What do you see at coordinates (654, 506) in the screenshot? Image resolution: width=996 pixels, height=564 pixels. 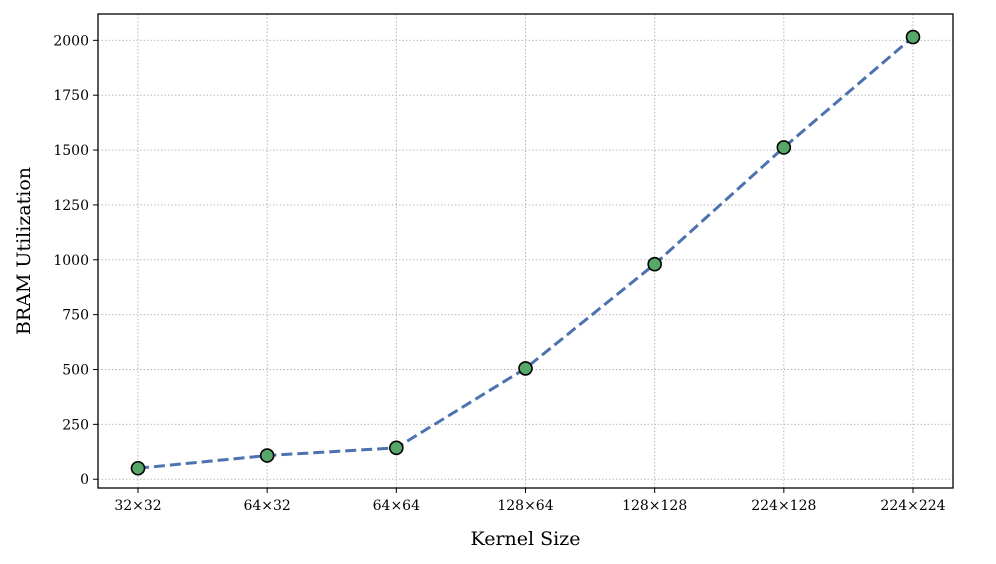 I see `x-tick-label: 128×128` at bounding box center [654, 506].